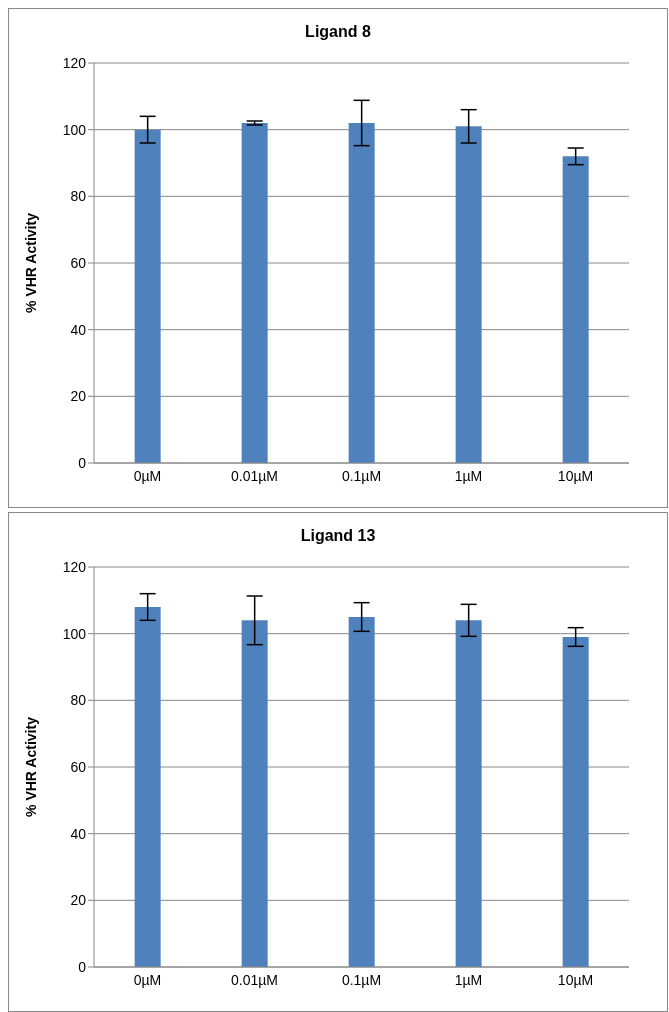 The height and width of the screenshot is (1012, 669). I want to click on chart-title: Ligand 8, so click(338, 32).